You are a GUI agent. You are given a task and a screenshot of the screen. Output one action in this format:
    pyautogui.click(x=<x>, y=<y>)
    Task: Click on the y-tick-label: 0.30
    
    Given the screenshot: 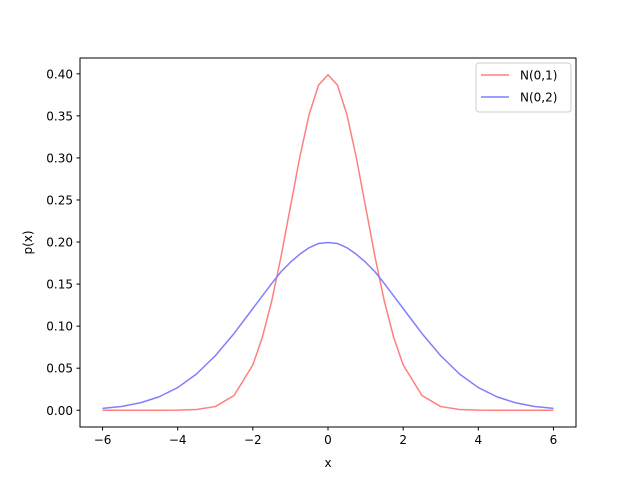 What is the action you would take?
    pyautogui.click(x=59, y=158)
    